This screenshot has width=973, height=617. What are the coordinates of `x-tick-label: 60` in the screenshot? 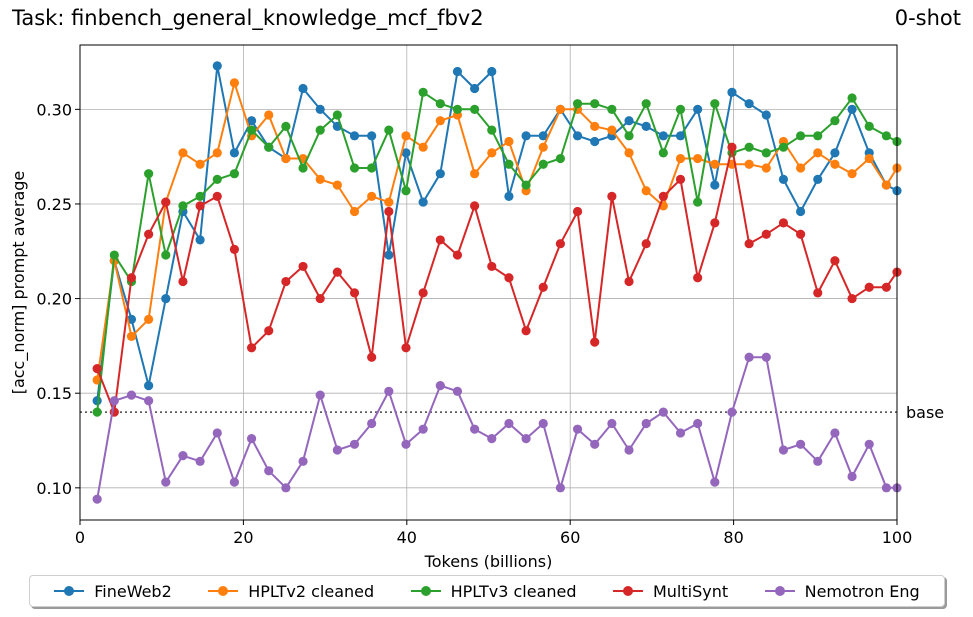 It's located at (570, 537).